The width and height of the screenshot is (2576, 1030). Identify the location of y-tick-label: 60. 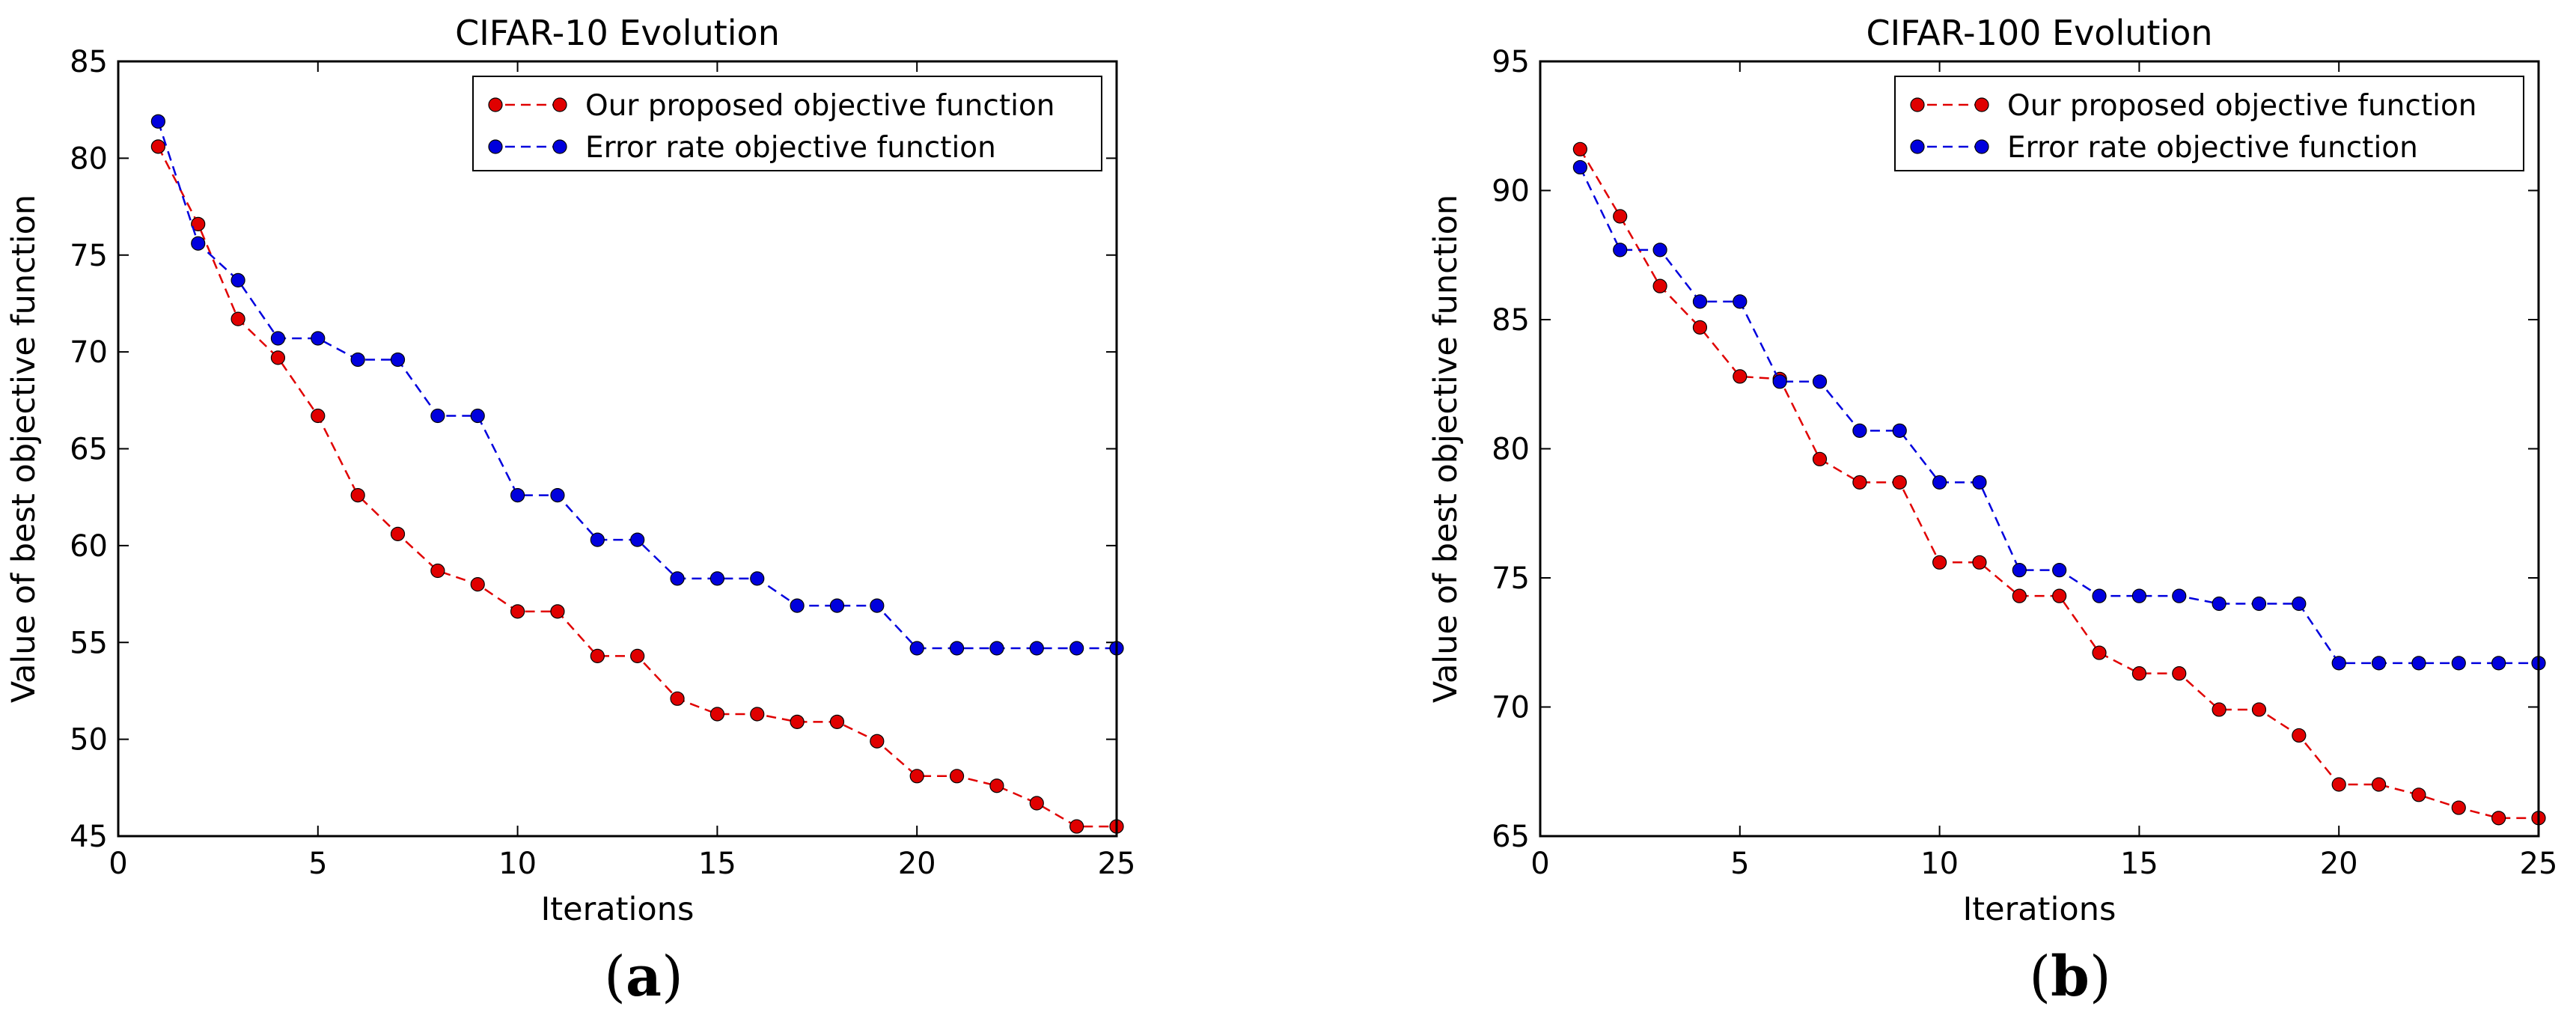
(89, 546).